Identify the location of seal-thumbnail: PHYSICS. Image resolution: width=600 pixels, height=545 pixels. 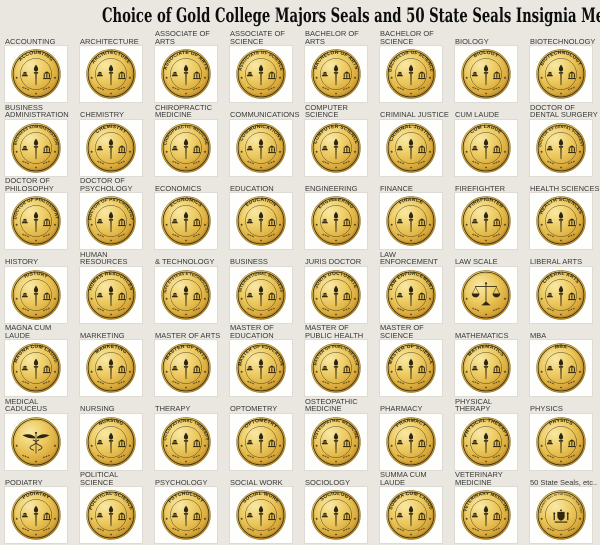
(561, 441).